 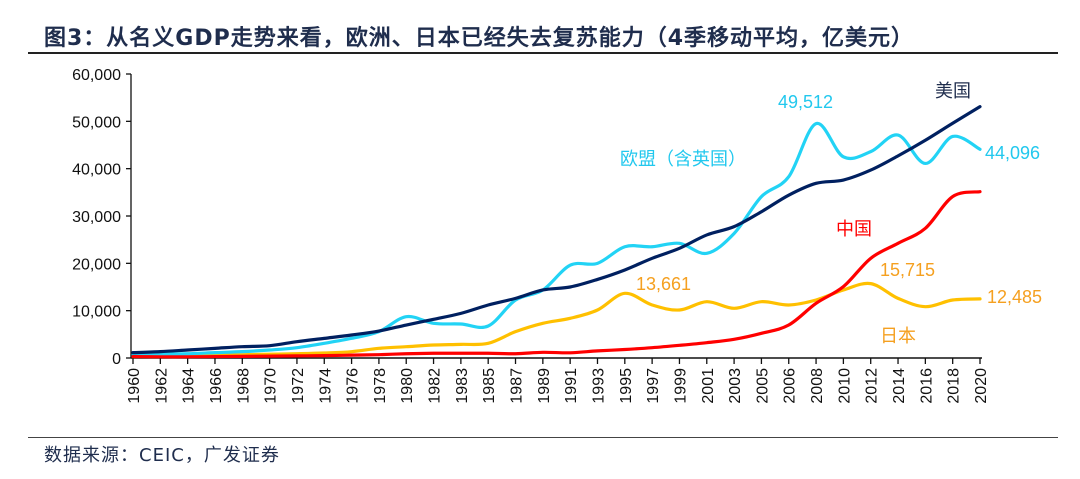 I want to click on x-tick-label: 1995, so click(x=626, y=386).